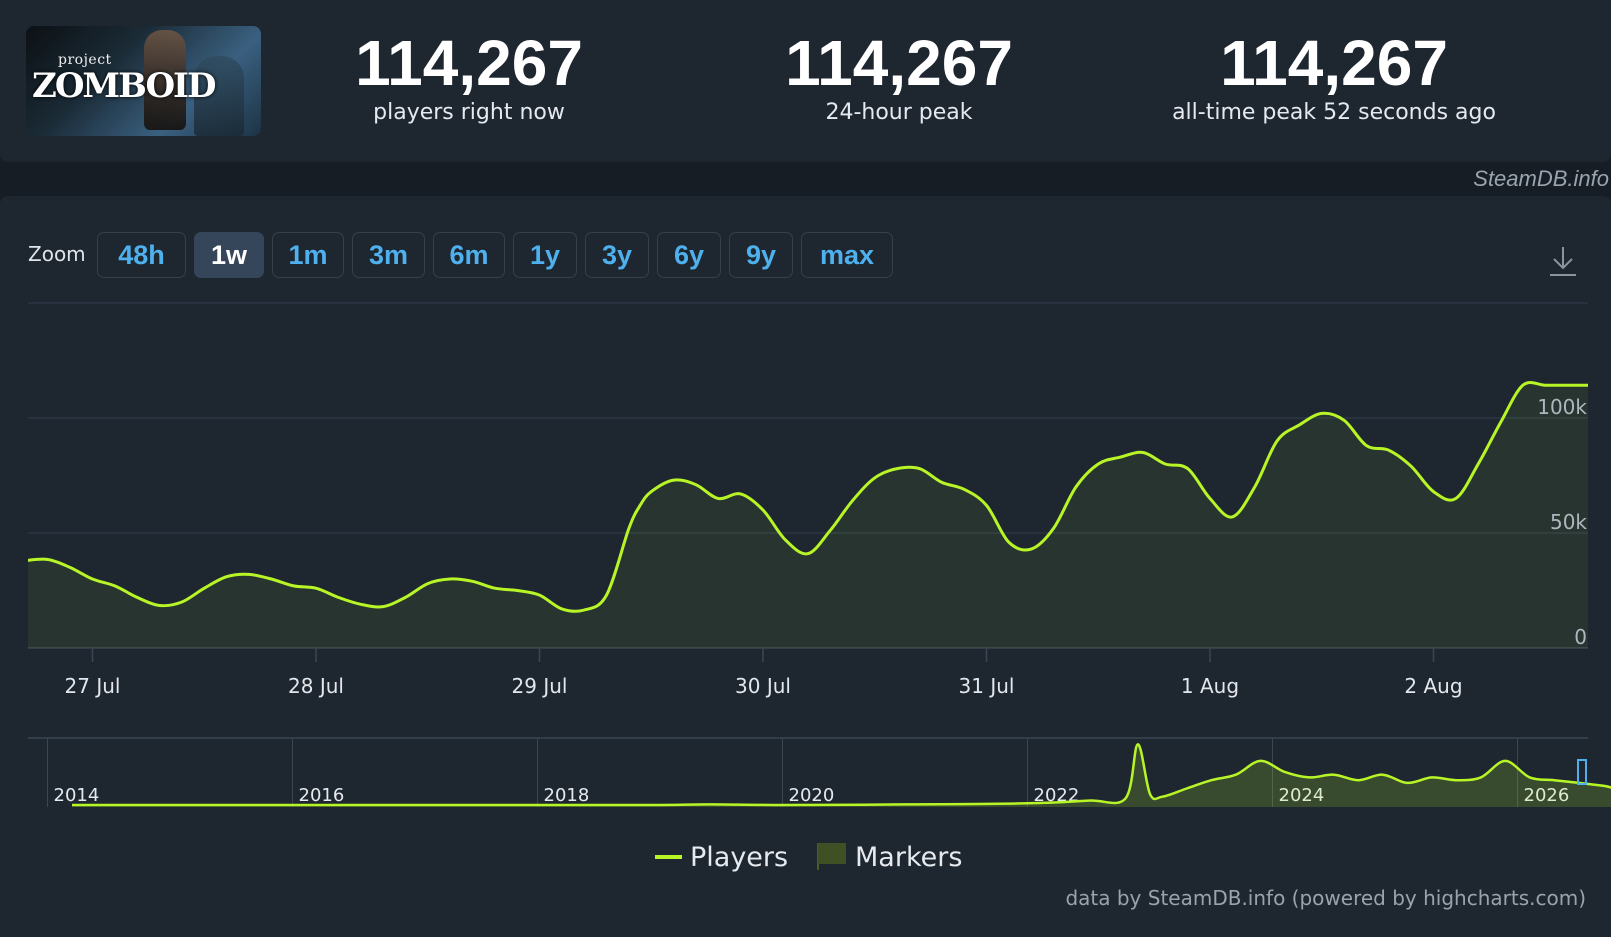 Image resolution: width=1611 pixels, height=937 pixels. I want to click on y-tick-label: 50k, so click(1568, 522).